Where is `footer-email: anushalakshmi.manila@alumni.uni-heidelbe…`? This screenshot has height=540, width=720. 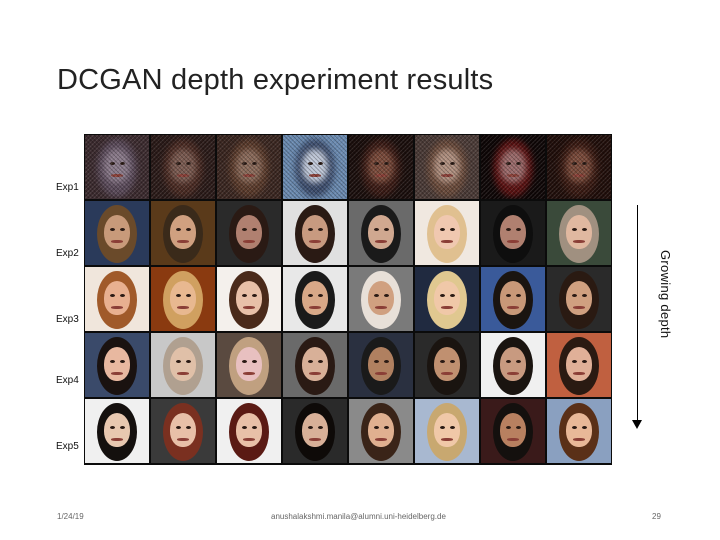
footer-email: anushalakshmi.manila@alumni.uni-heidelbe… is located at coordinates (358, 516).